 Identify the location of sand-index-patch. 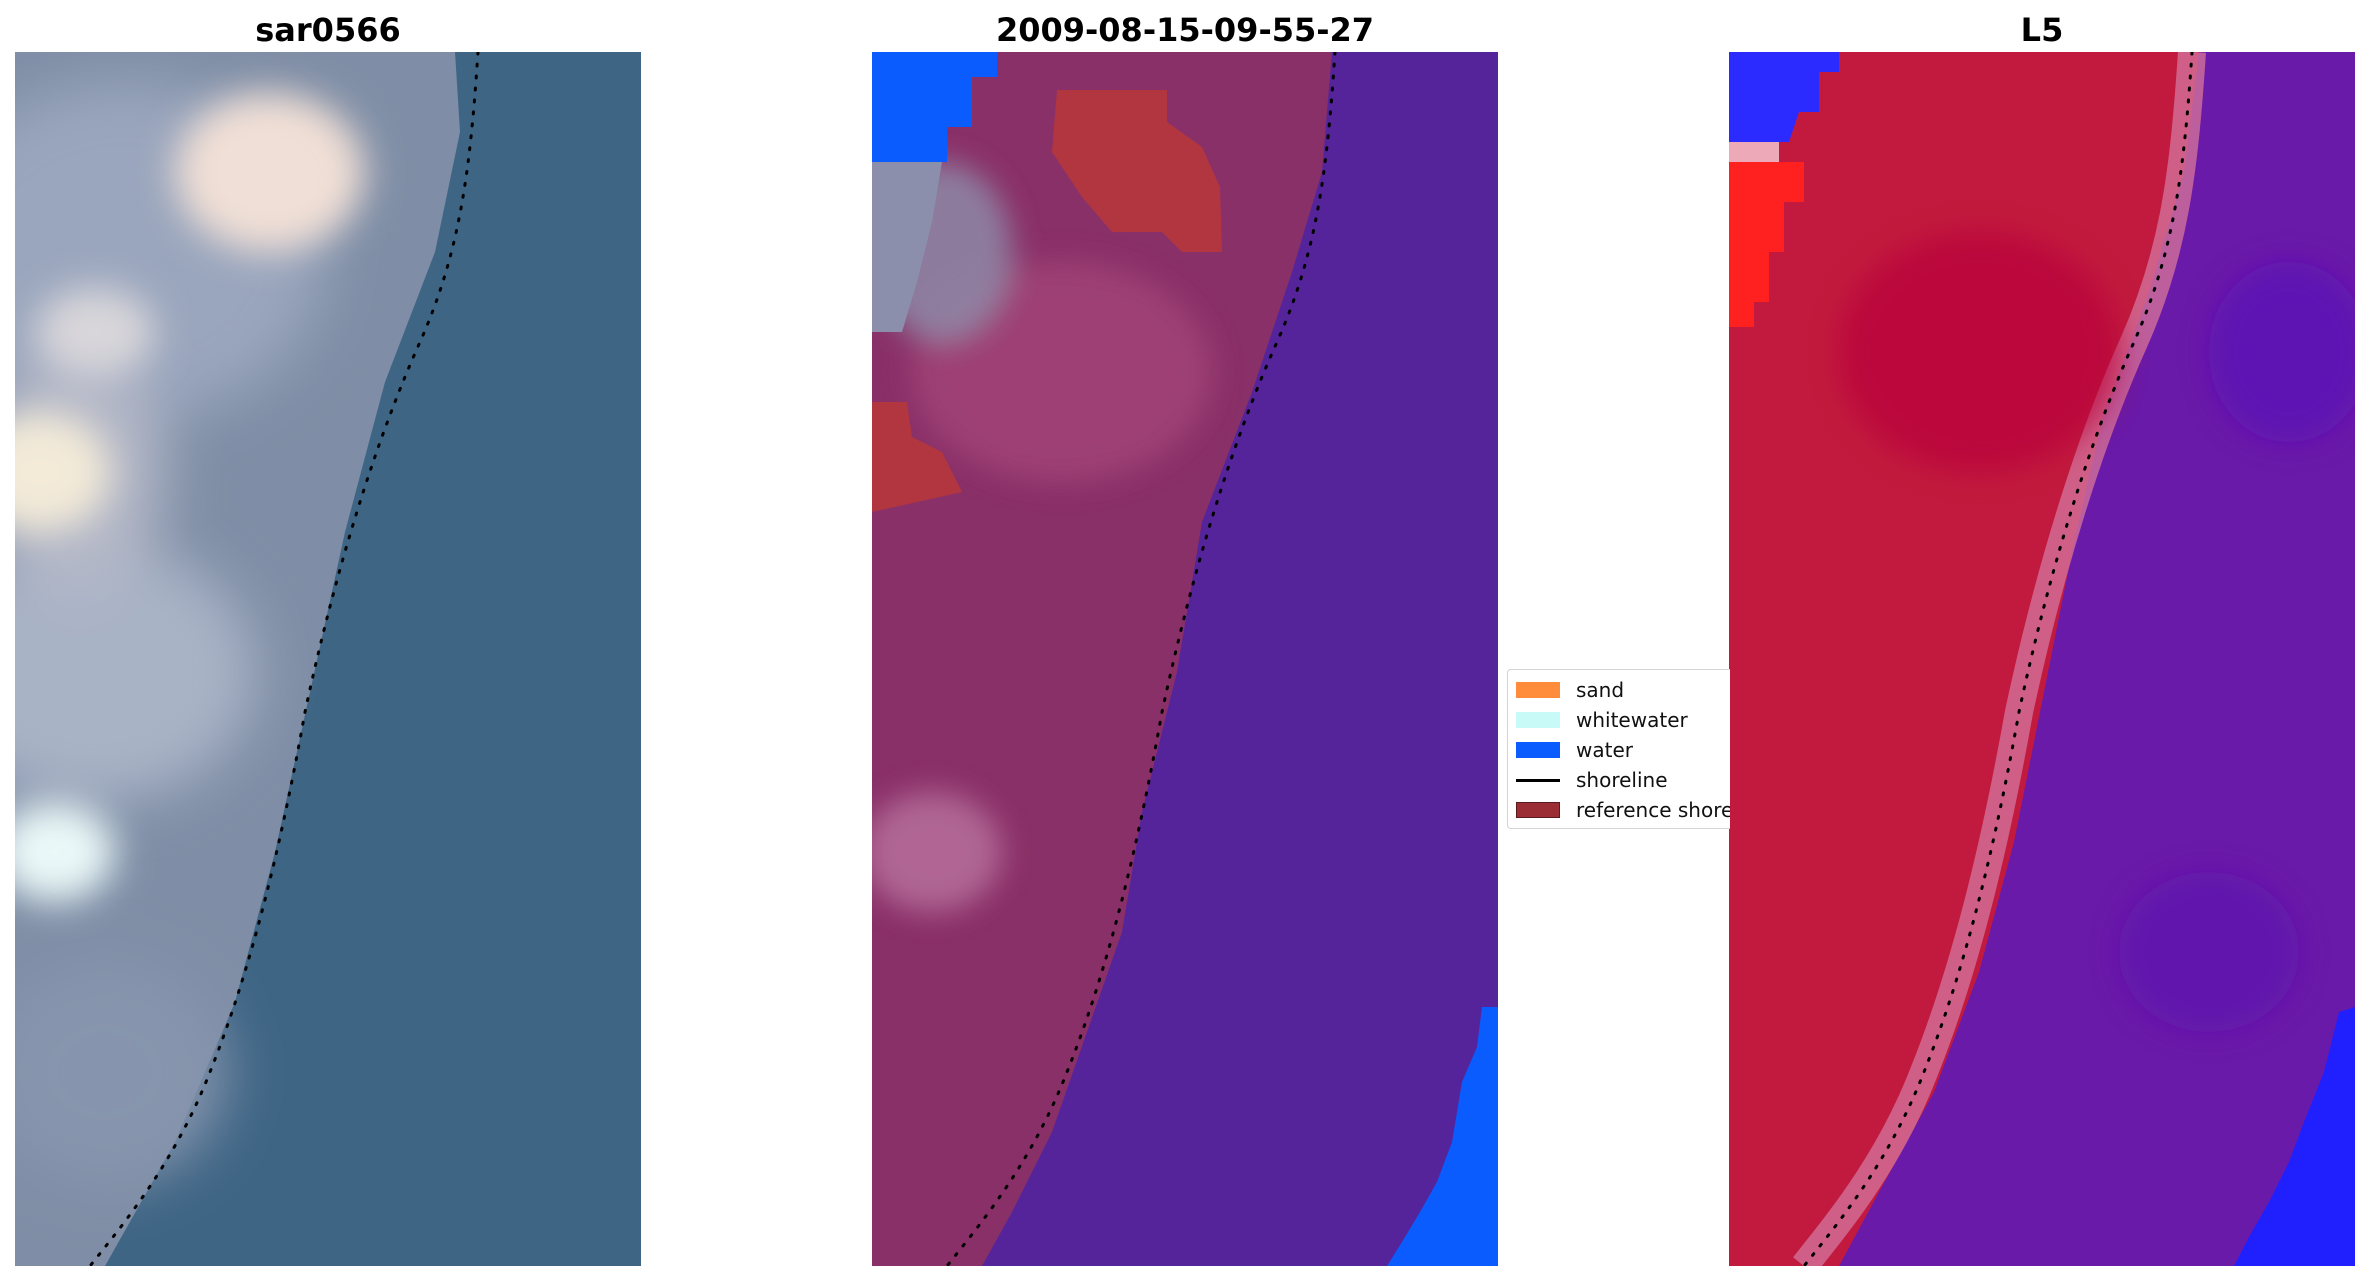
(1766, 244).